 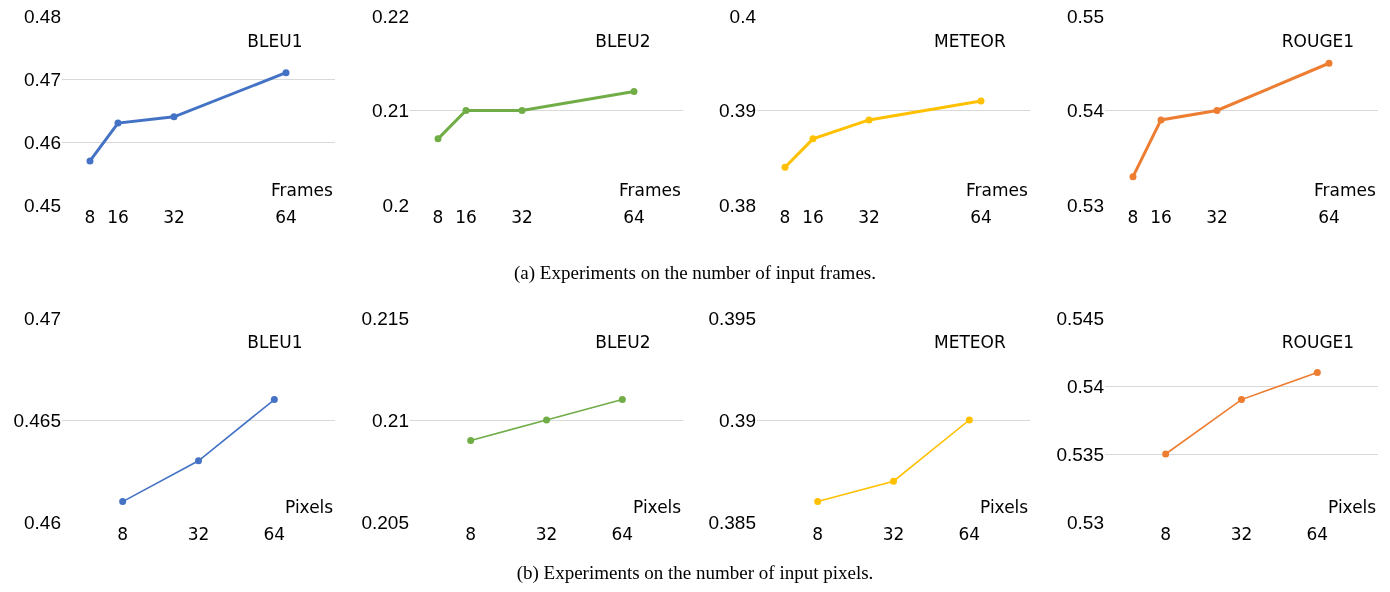 What do you see at coordinates (743, 16) in the screenshot?
I see `y-tick-label: 0.4` at bounding box center [743, 16].